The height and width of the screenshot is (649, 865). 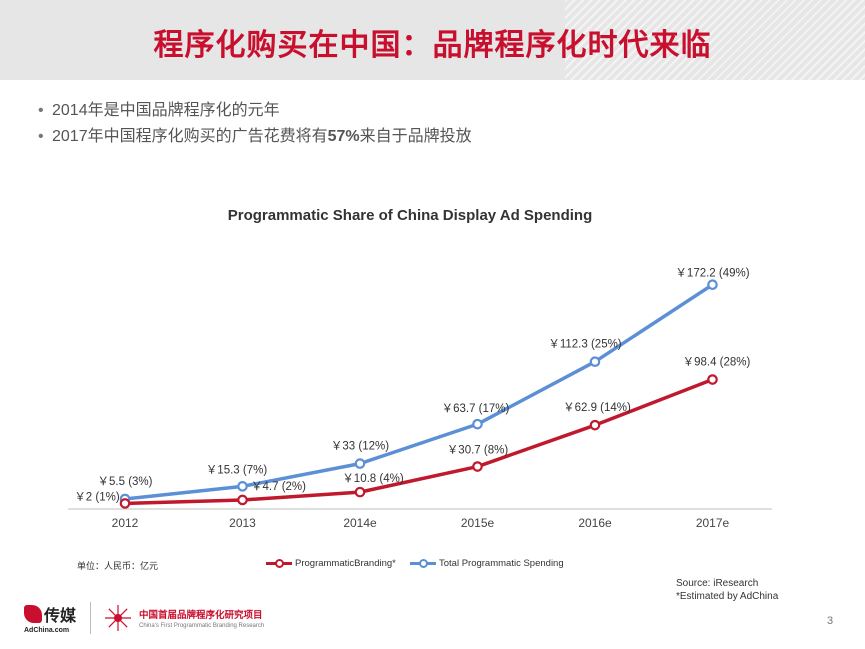 What do you see at coordinates (715, 40) in the screenshot?
I see `header-hatch-pattern` at bounding box center [715, 40].